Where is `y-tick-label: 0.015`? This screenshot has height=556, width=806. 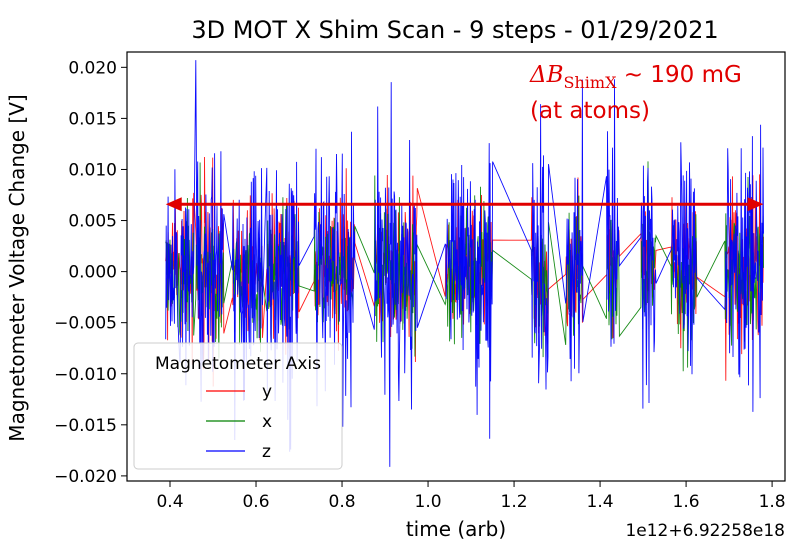
y-tick-label: 0.015 is located at coordinates (92, 119).